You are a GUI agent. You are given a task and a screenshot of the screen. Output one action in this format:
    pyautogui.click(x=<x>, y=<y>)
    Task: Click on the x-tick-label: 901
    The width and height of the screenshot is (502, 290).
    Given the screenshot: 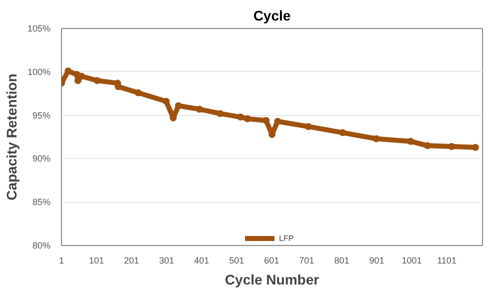 What is the action you would take?
    pyautogui.click(x=376, y=261)
    